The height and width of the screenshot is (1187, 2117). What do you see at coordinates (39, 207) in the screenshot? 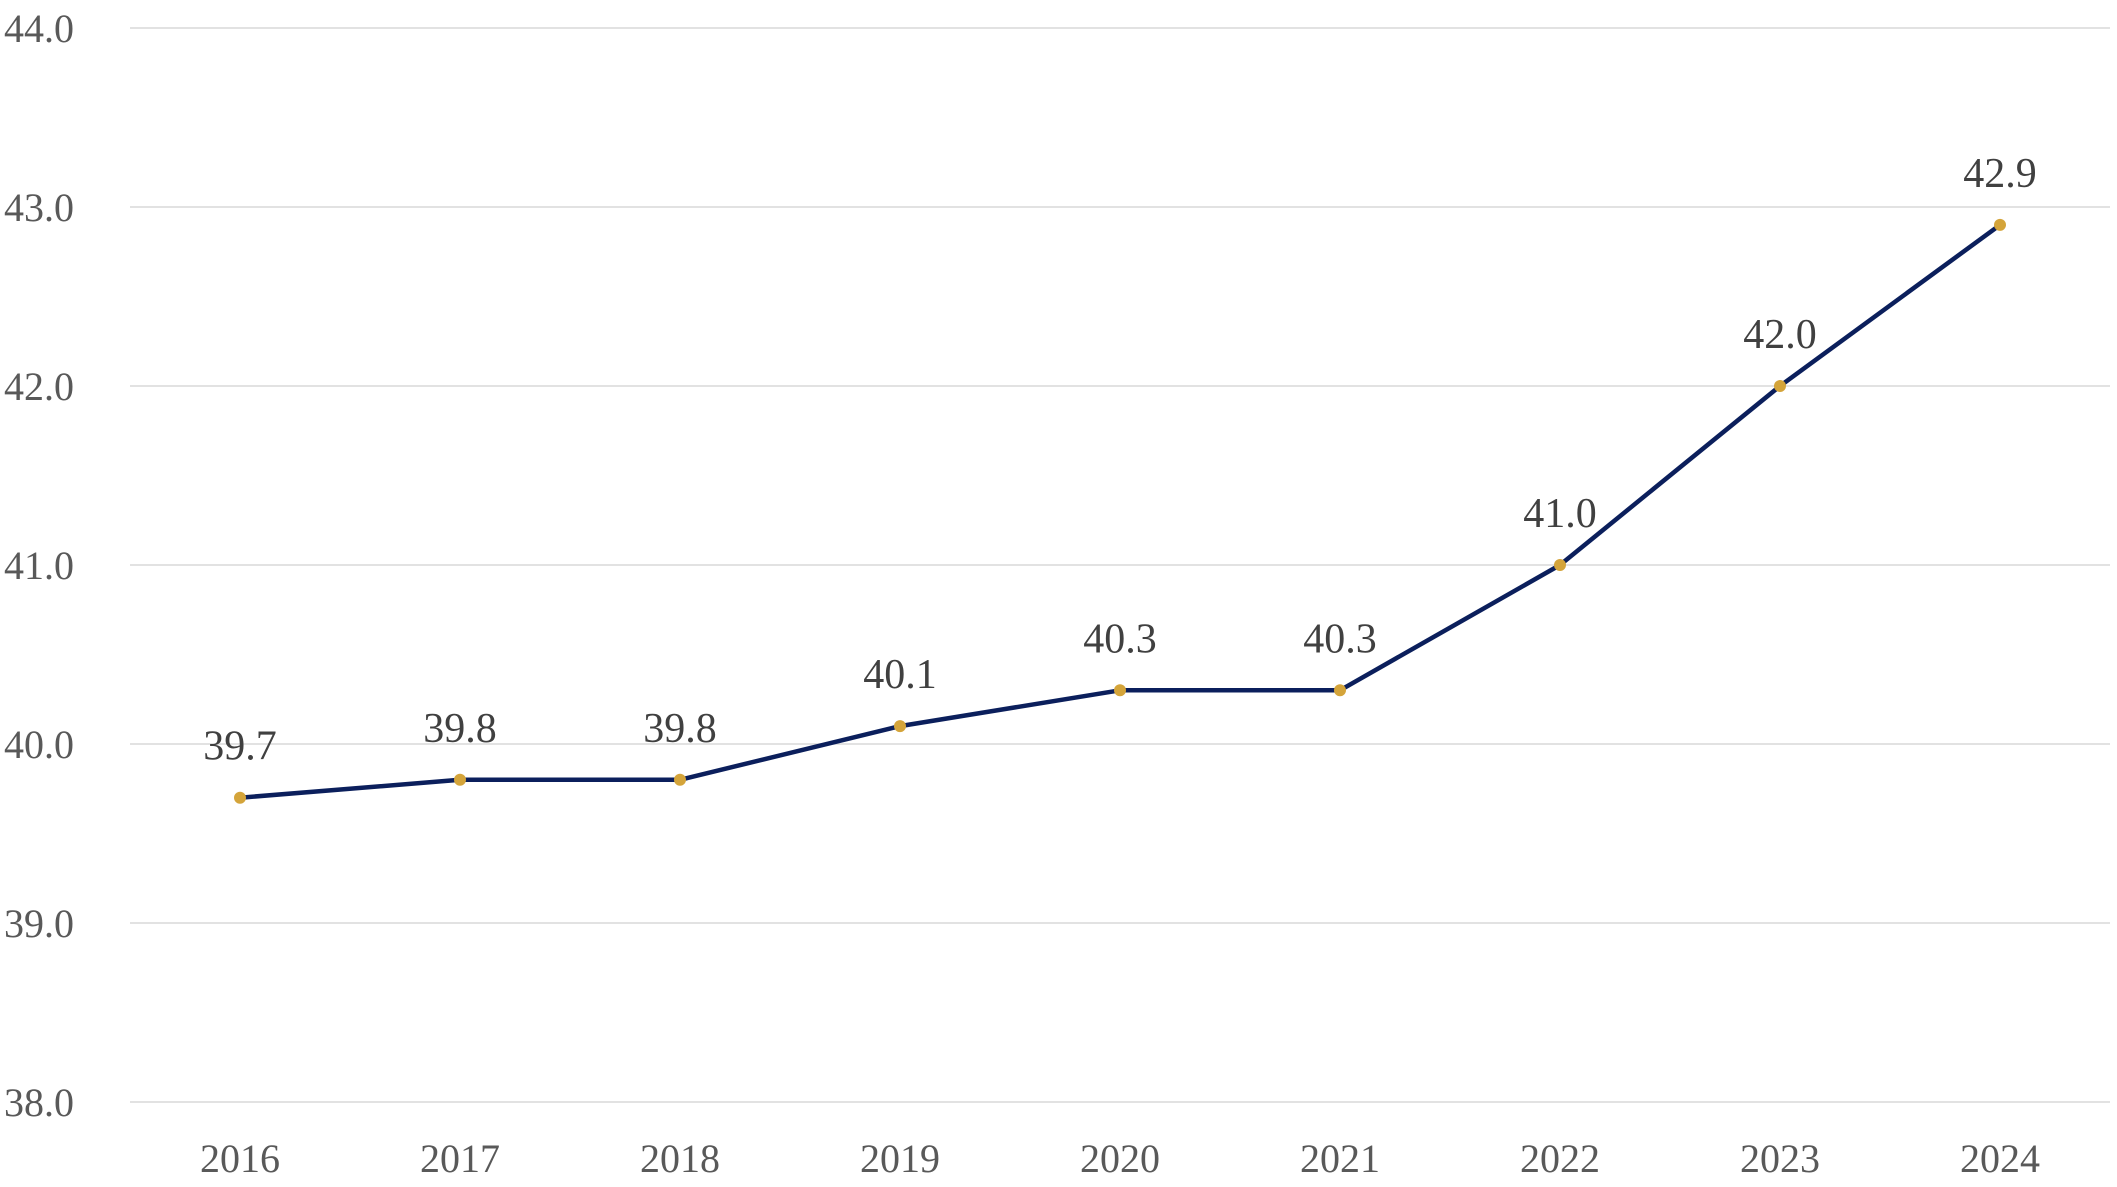
I see `y-tick-label: 43.0` at bounding box center [39, 207].